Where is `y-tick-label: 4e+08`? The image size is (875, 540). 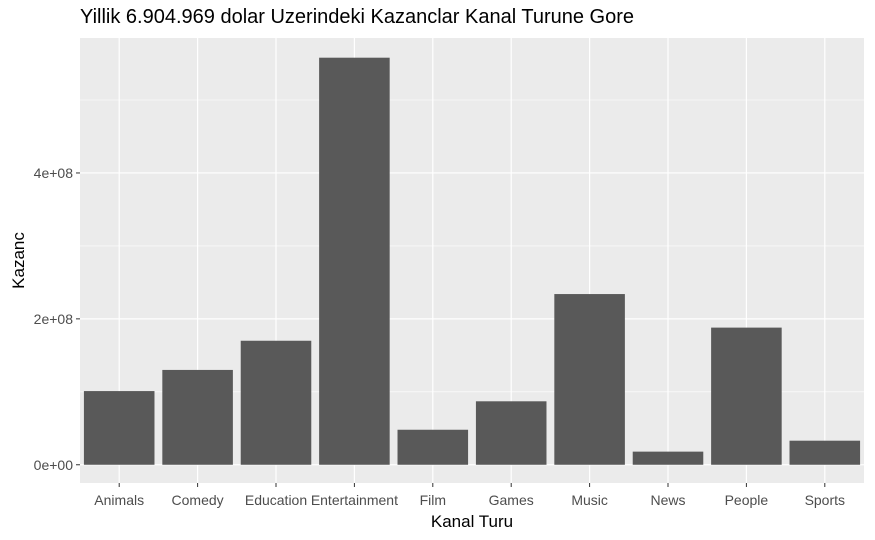
y-tick-label: 4e+08 is located at coordinates (54, 173).